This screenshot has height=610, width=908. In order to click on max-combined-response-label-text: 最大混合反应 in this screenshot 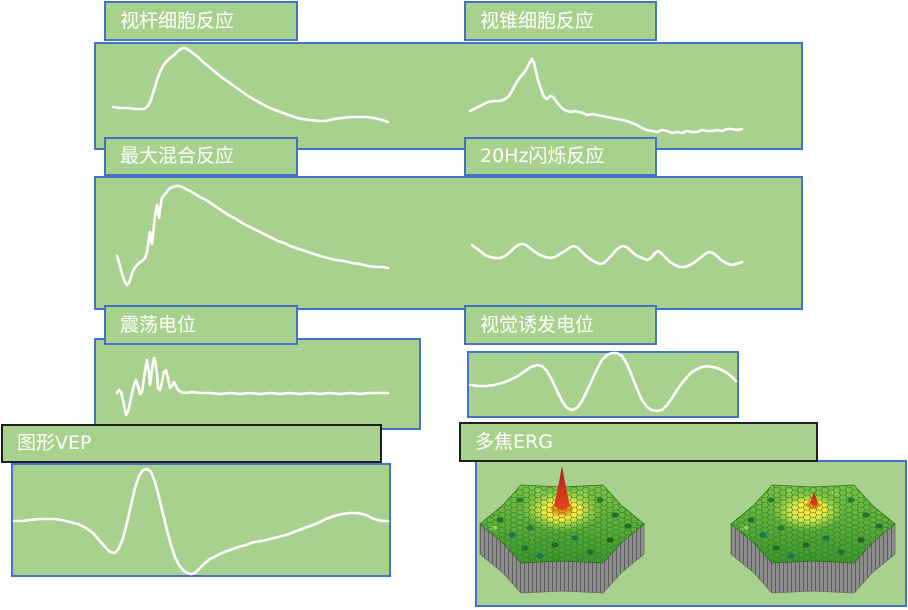, I will do `click(177, 156)`.